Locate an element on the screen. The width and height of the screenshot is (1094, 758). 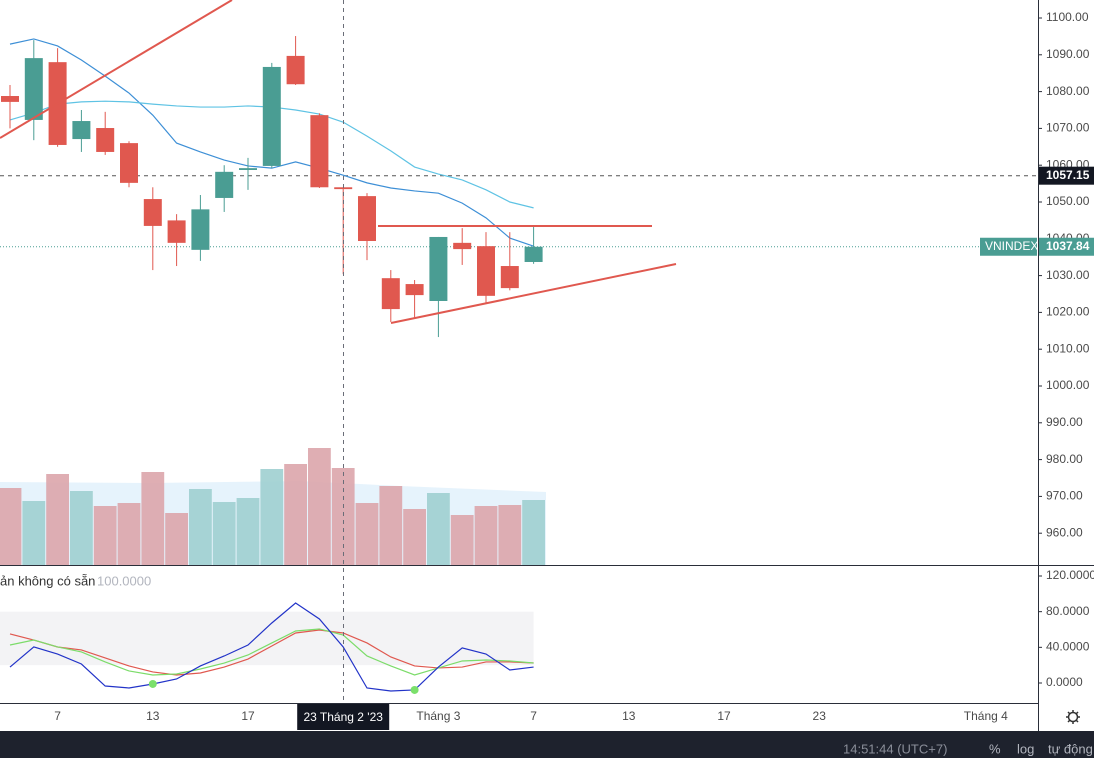
y-tick-label: 0.0000 is located at coordinates (1064, 682).